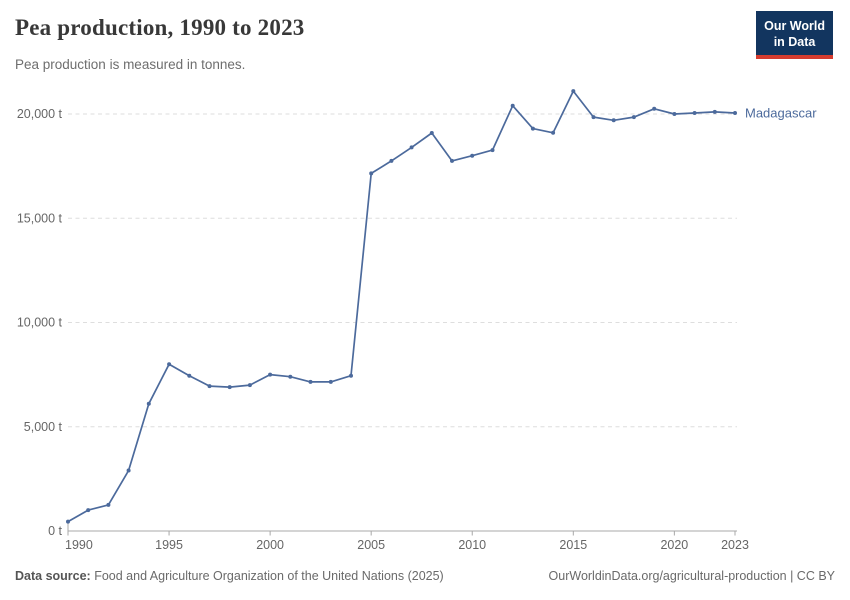 The width and height of the screenshot is (850, 600). What do you see at coordinates (270, 545) in the screenshot?
I see `x-tick-label: 2000` at bounding box center [270, 545].